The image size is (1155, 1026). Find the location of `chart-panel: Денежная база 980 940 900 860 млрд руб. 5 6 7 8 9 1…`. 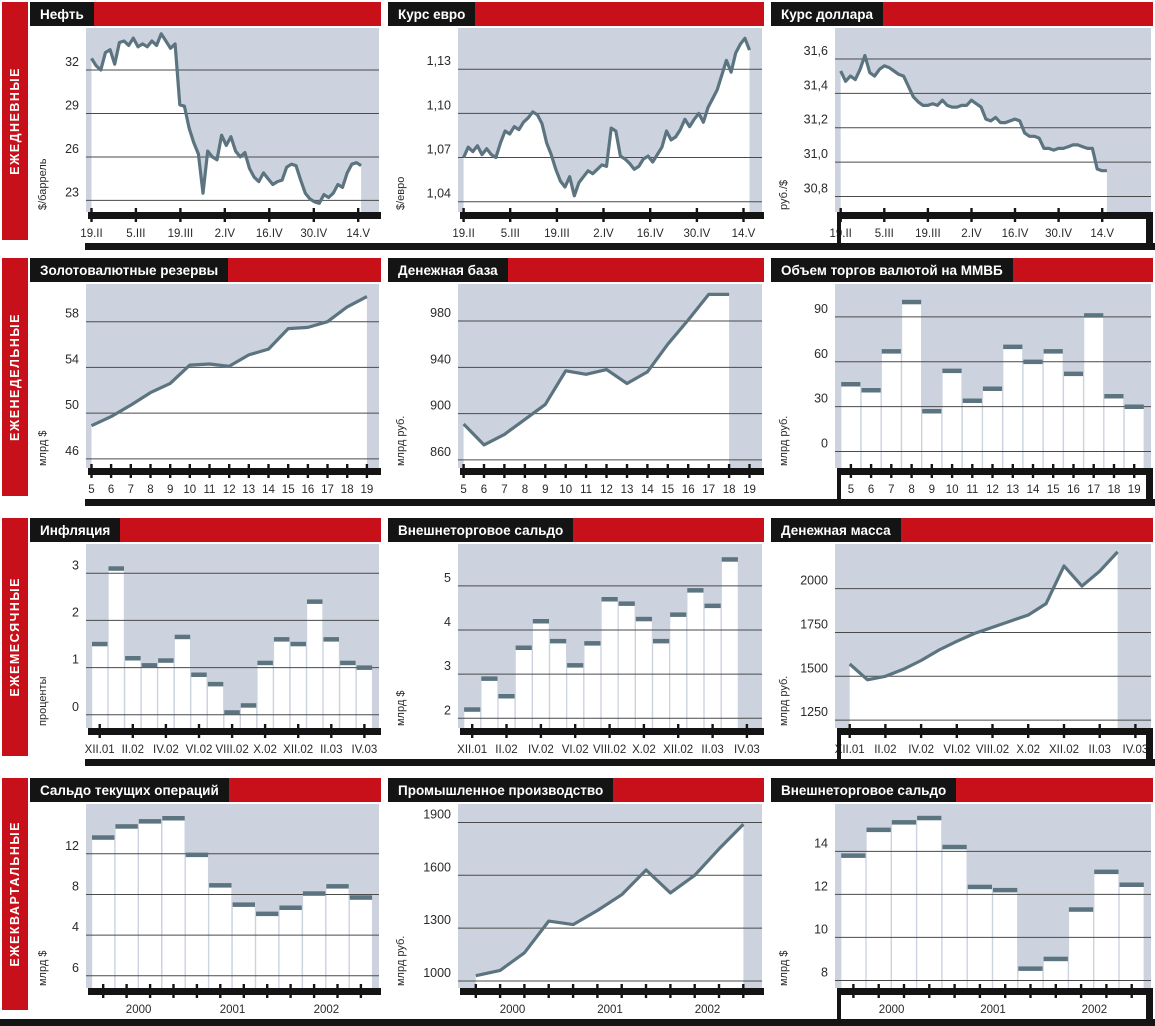

chart-panel: Денежная база 980 940 900 860 млрд руб. 5 6 7 8 9 1… is located at coordinates (576, 383).